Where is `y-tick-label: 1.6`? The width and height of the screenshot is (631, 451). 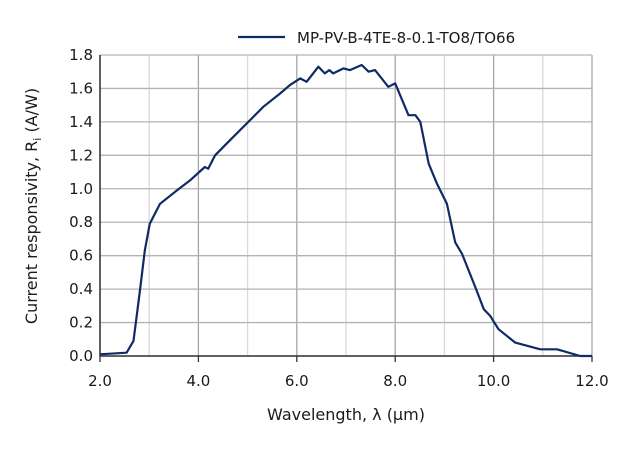
y-tick-label: 1.6 is located at coordinates (81, 88).